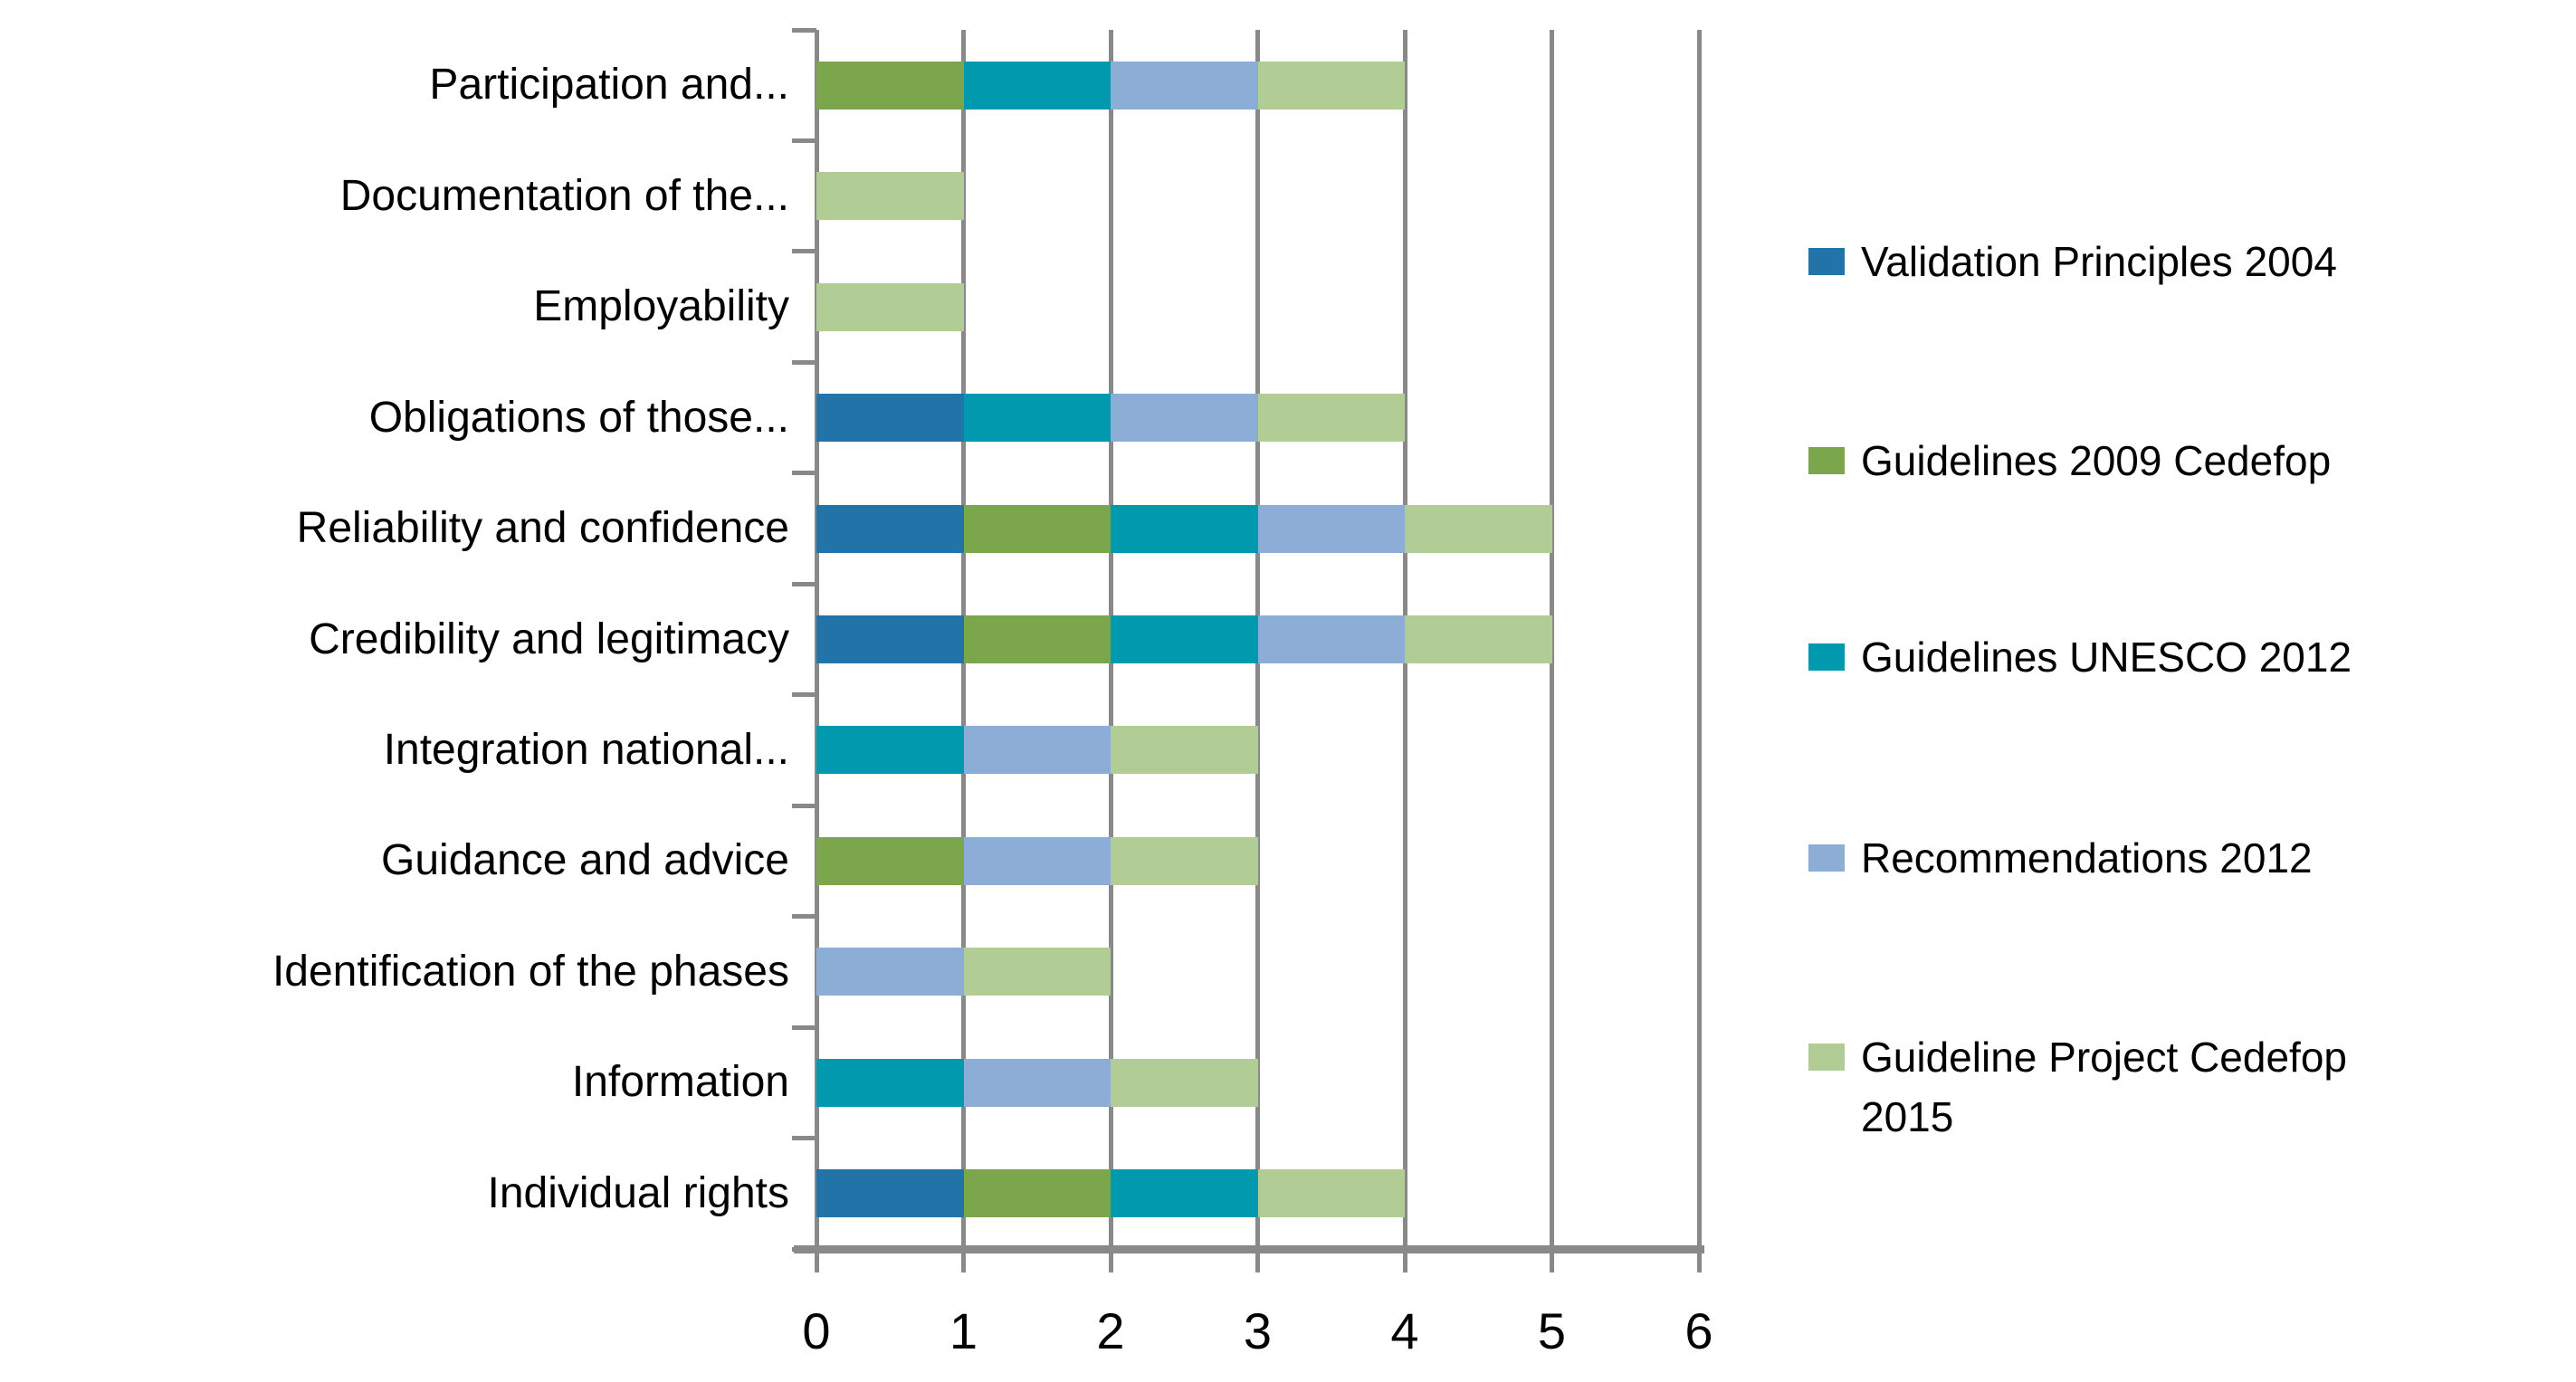 The height and width of the screenshot is (1382, 2576). I want to click on x-tick-label: 6, so click(1698, 1331).